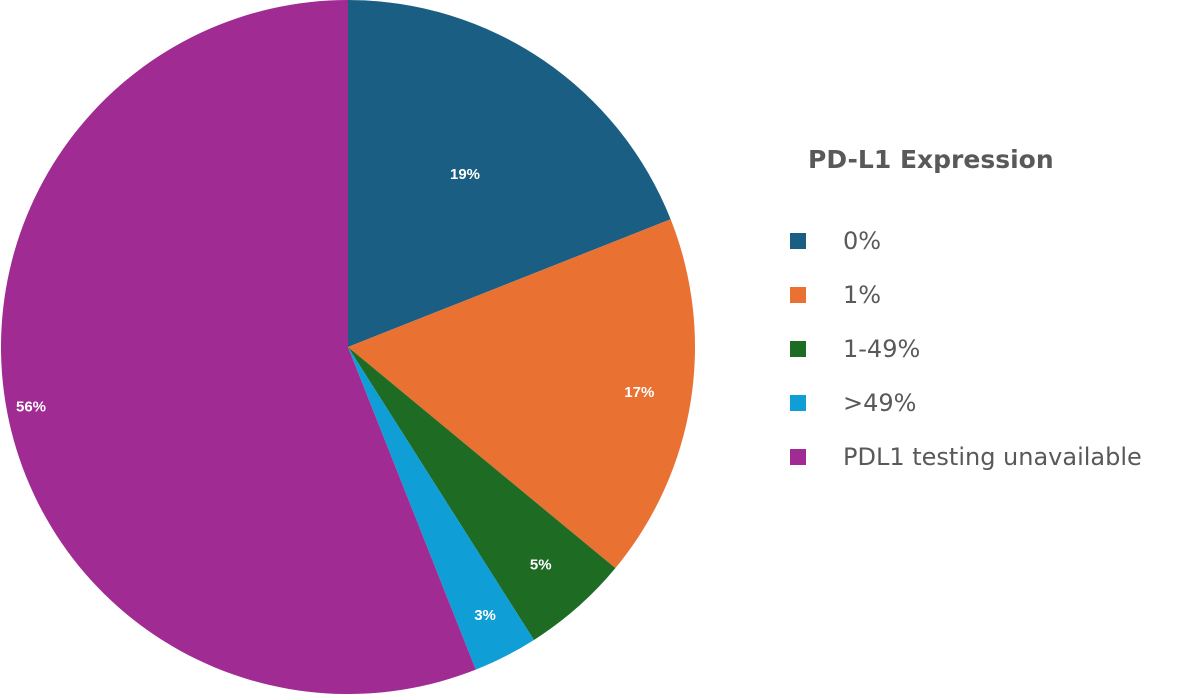  I want to click on legend-item-testing-unavailable: PDL1 testing unavailable, so click(966, 457).